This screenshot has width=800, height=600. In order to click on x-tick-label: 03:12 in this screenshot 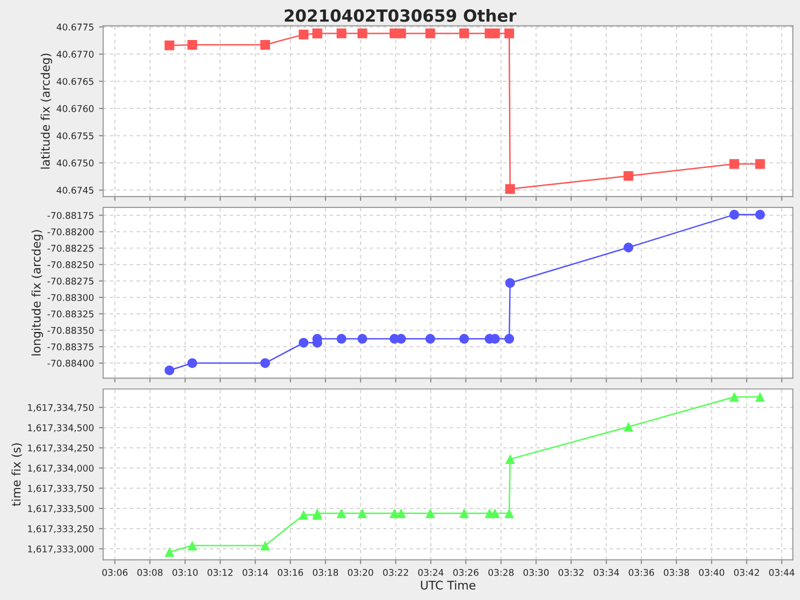, I will do `click(220, 572)`.